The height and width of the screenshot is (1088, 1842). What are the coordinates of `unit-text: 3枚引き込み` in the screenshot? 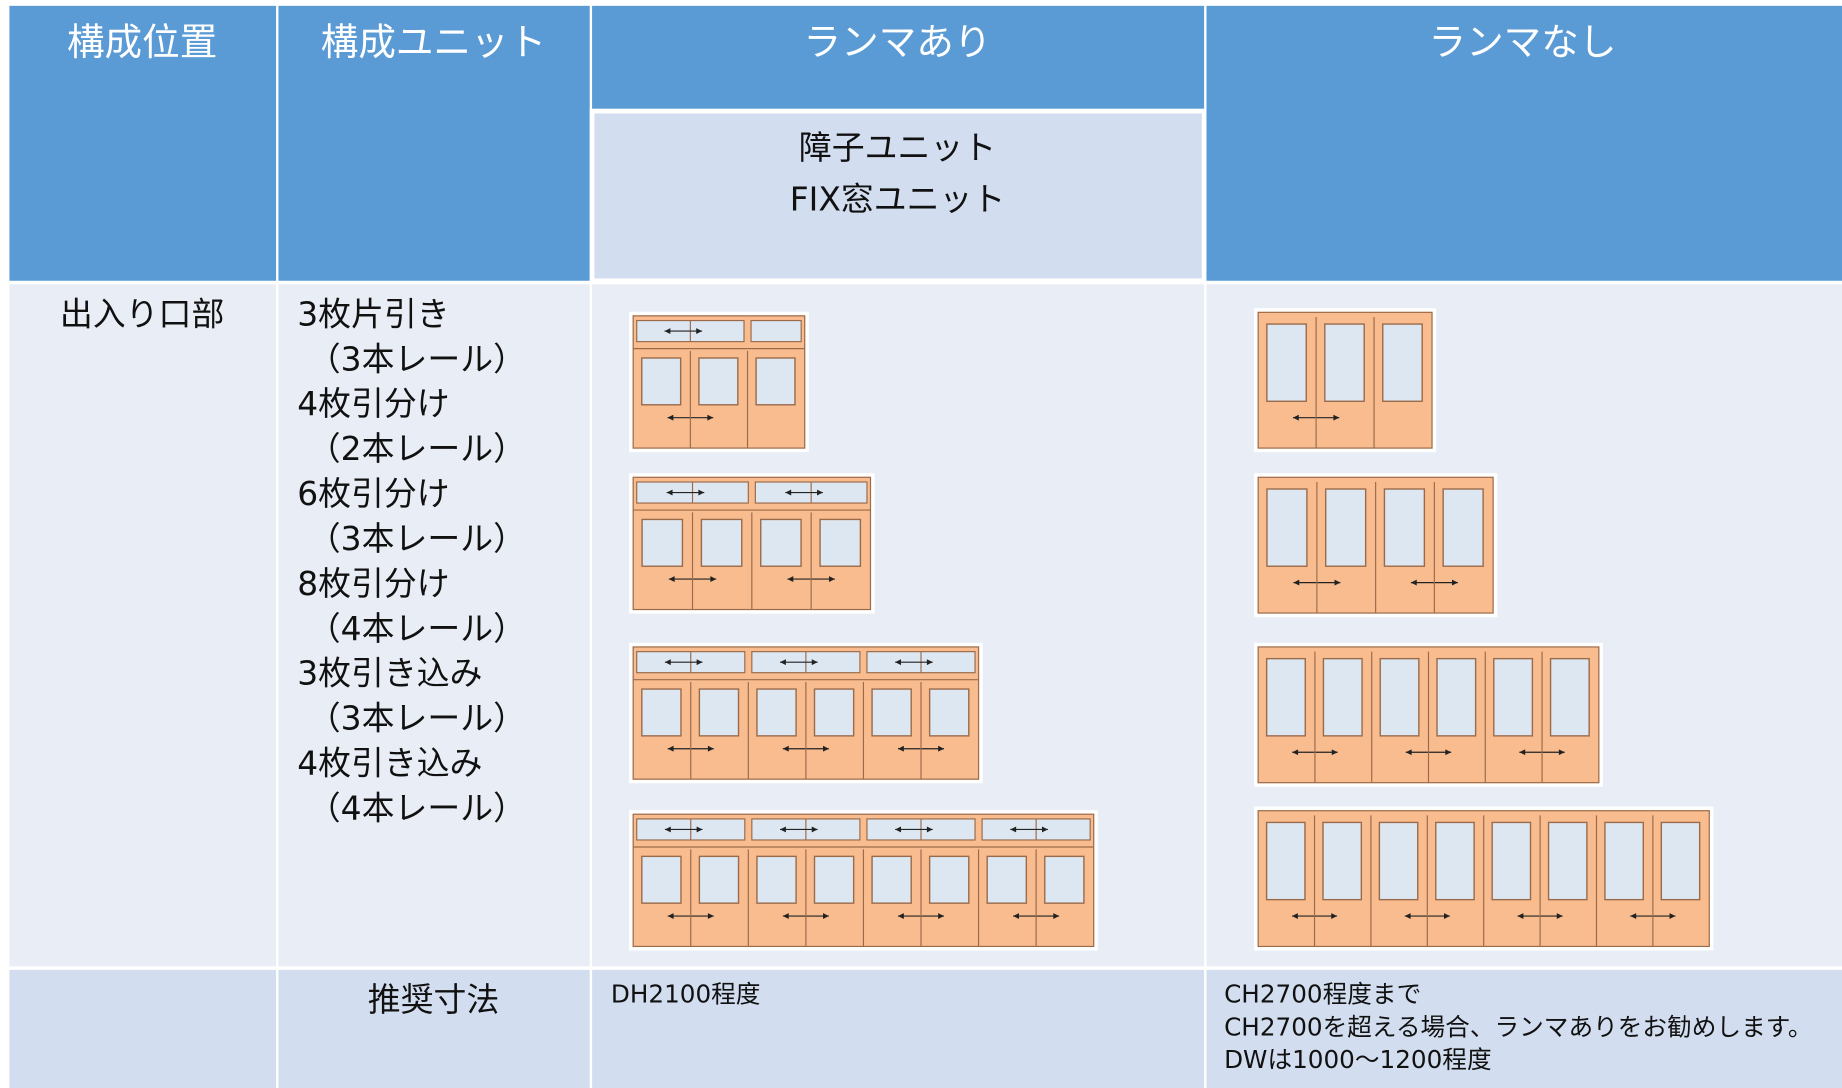 It's located at (389, 674).